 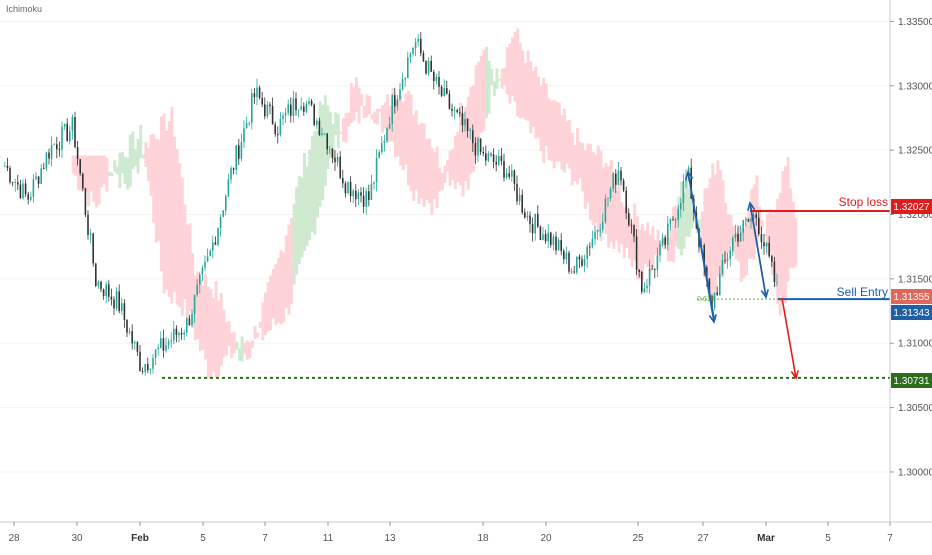 What do you see at coordinates (638, 538) in the screenshot?
I see `x-tick-label: 25` at bounding box center [638, 538].